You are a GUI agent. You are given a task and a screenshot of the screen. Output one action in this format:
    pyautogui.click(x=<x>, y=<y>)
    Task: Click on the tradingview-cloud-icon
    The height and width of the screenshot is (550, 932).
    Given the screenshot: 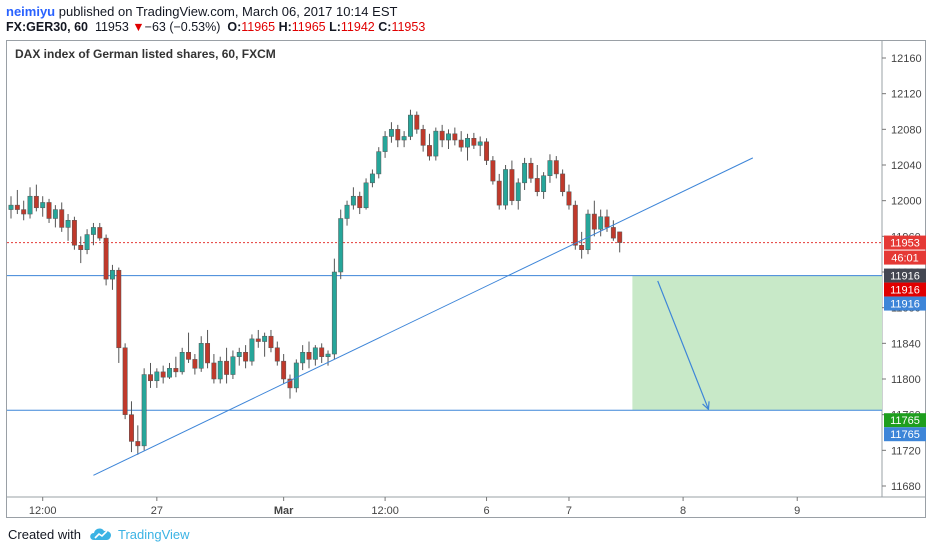 What is the action you would take?
    pyautogui.click(x=101, y=534)
    